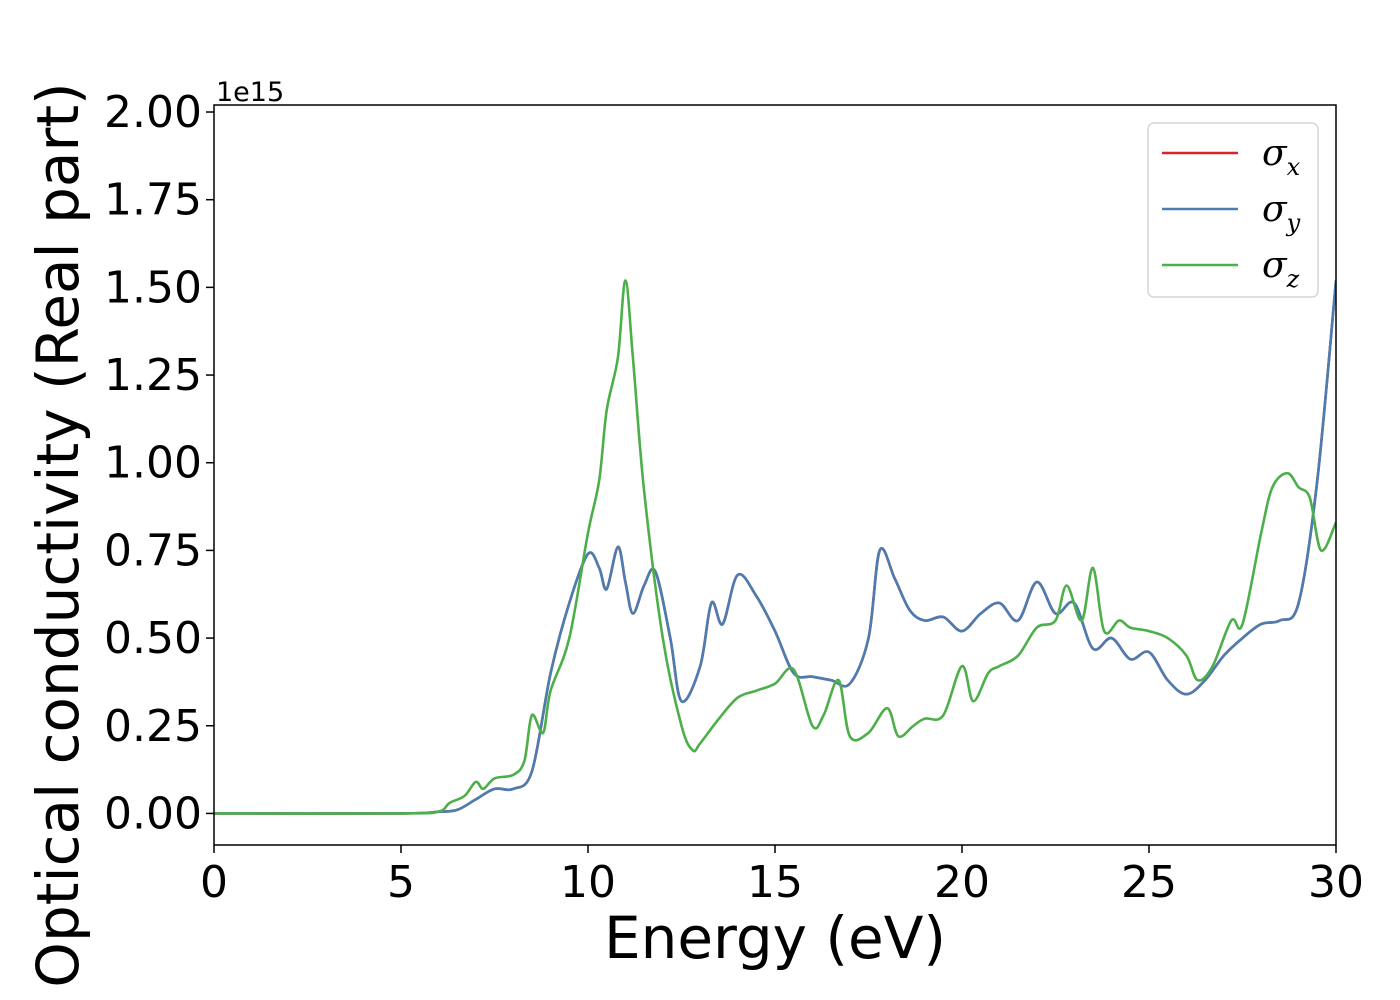 The height and width of the screenshot is (1000, 1400). I want to click on y-tick-label: 1.25, so click(153, 375).